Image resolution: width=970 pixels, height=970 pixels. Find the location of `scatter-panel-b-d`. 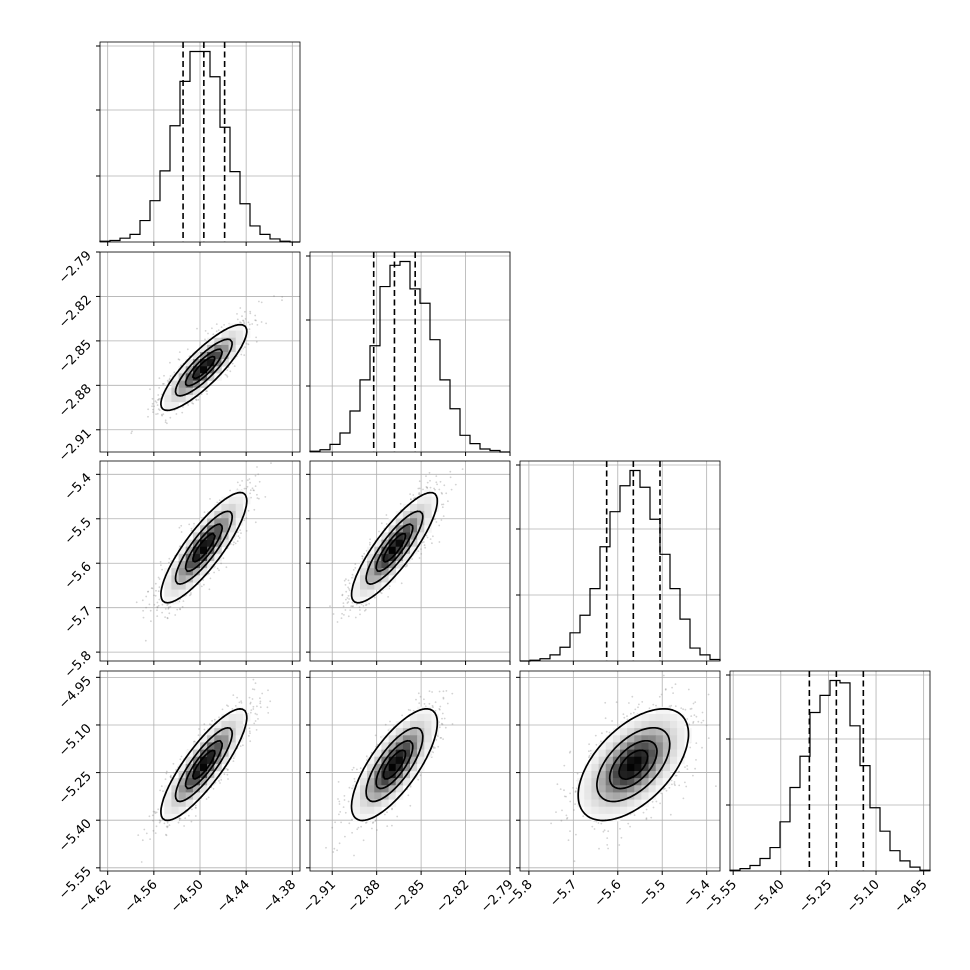

scatter-panel-b-d is located at coordinates (408, 772).